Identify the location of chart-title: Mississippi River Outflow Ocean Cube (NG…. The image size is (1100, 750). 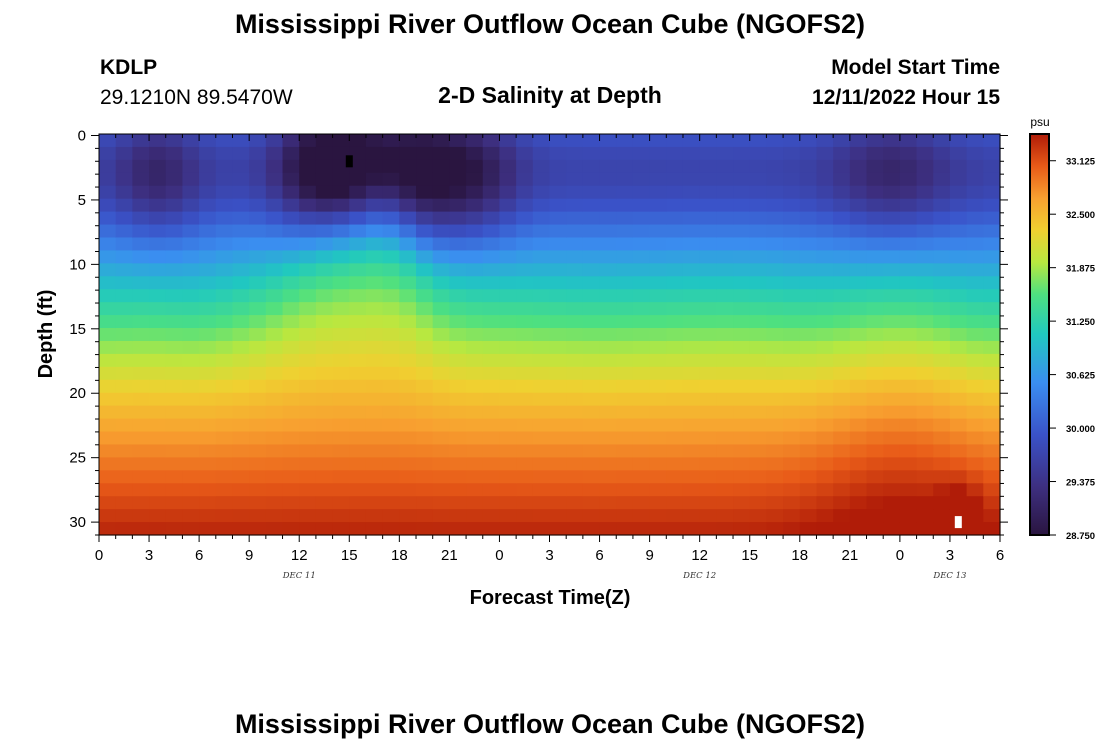
(550, 24).